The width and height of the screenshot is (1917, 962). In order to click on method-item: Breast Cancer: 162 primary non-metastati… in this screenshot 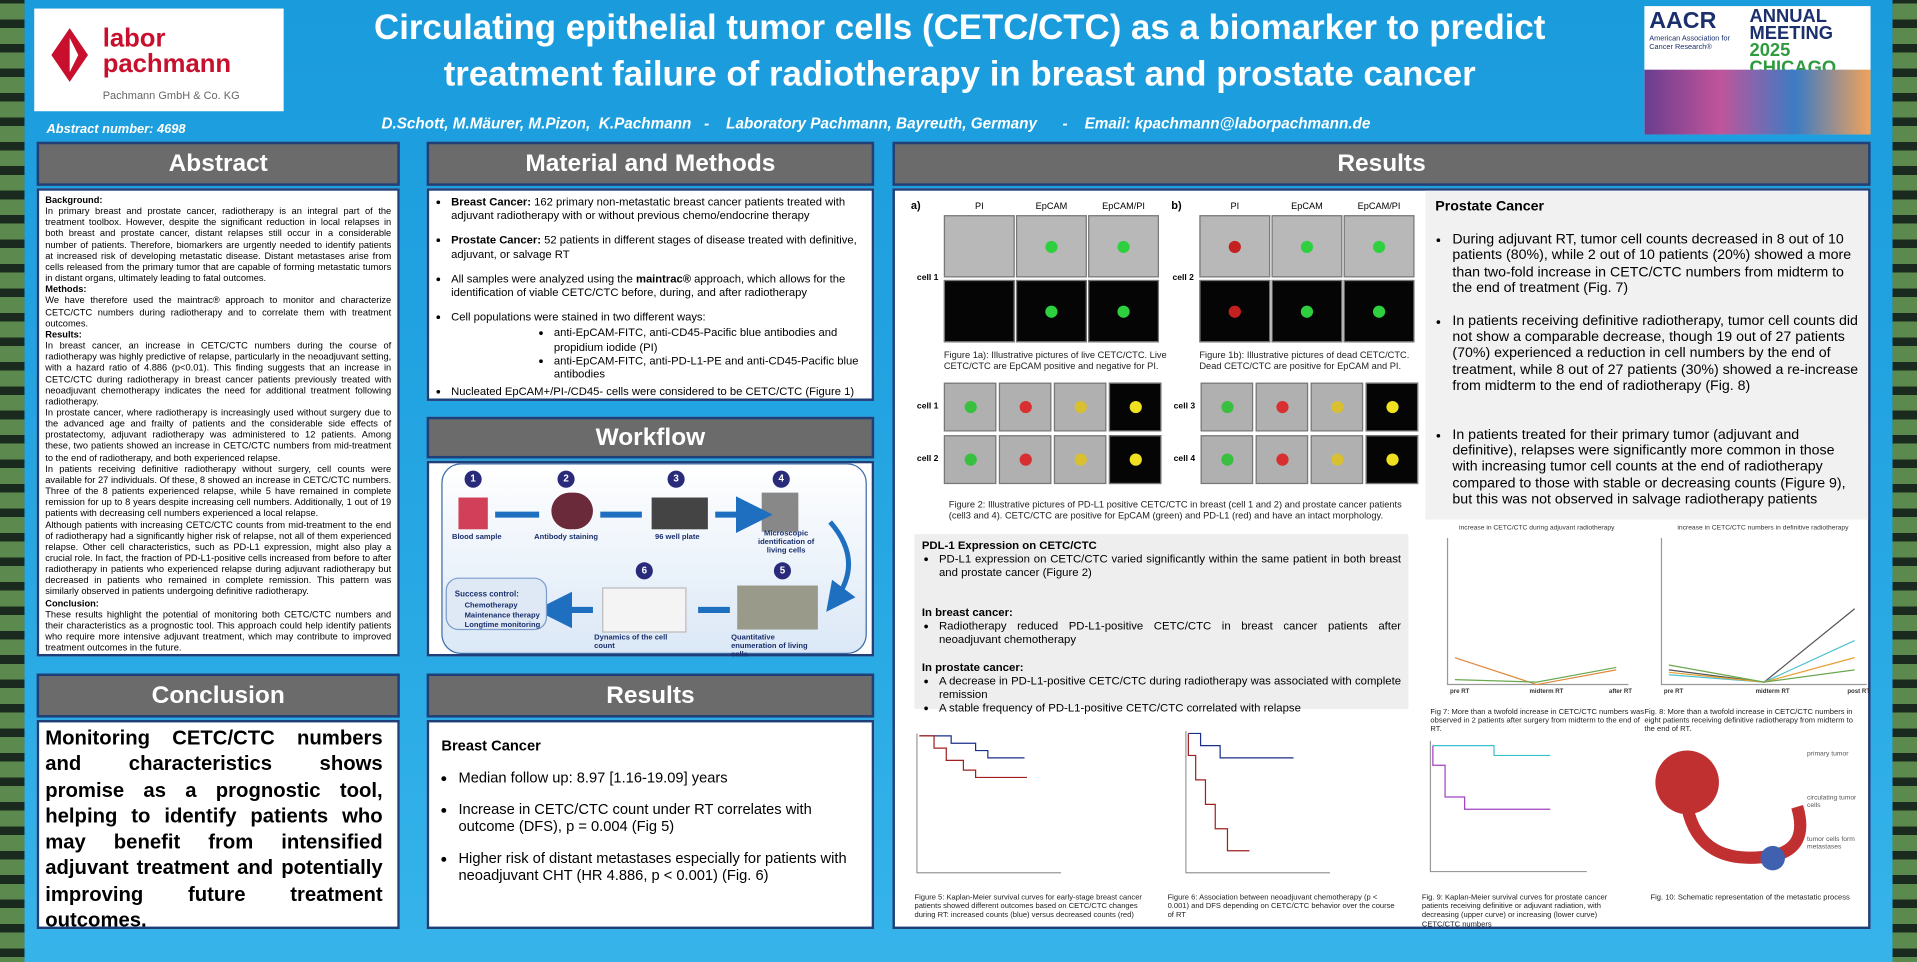, I will do `click(657, 209)`.